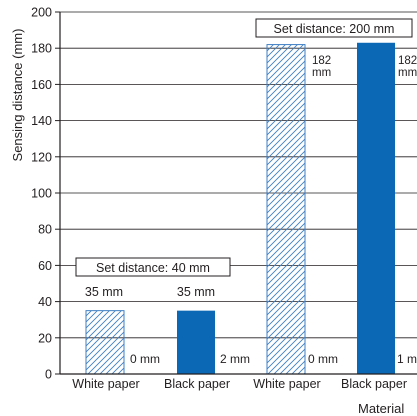 The width and height of the screenshot is (417, 416). I want to click on y-tick-label-80: 80, so click(45, 230).